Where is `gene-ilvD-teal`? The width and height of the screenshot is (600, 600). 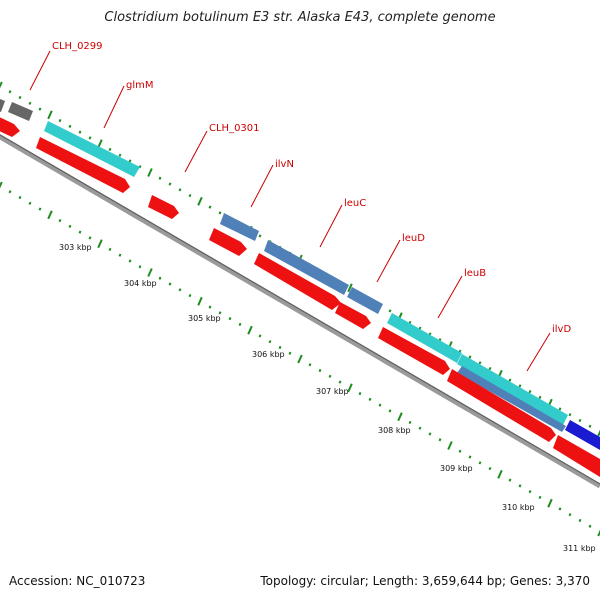
gene-ilvD-teal is located at coordinates (512, 389).